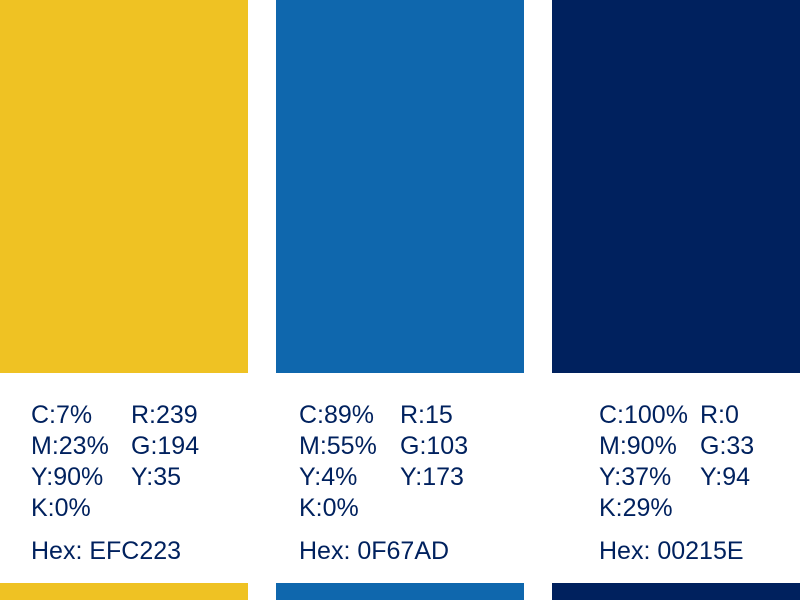 Image resolution: width=800 pixels, height=600 pixels. I want to click on rgb-b: Y:94, so click(725, 477).